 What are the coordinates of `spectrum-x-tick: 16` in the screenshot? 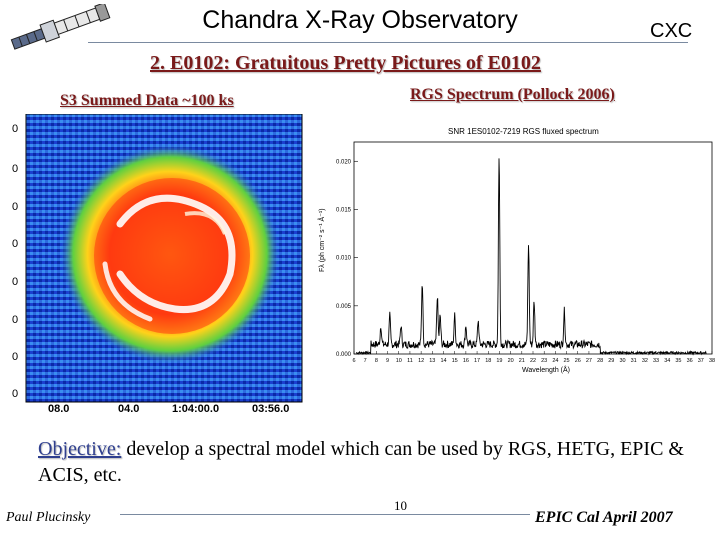 It's located at (466, 361).